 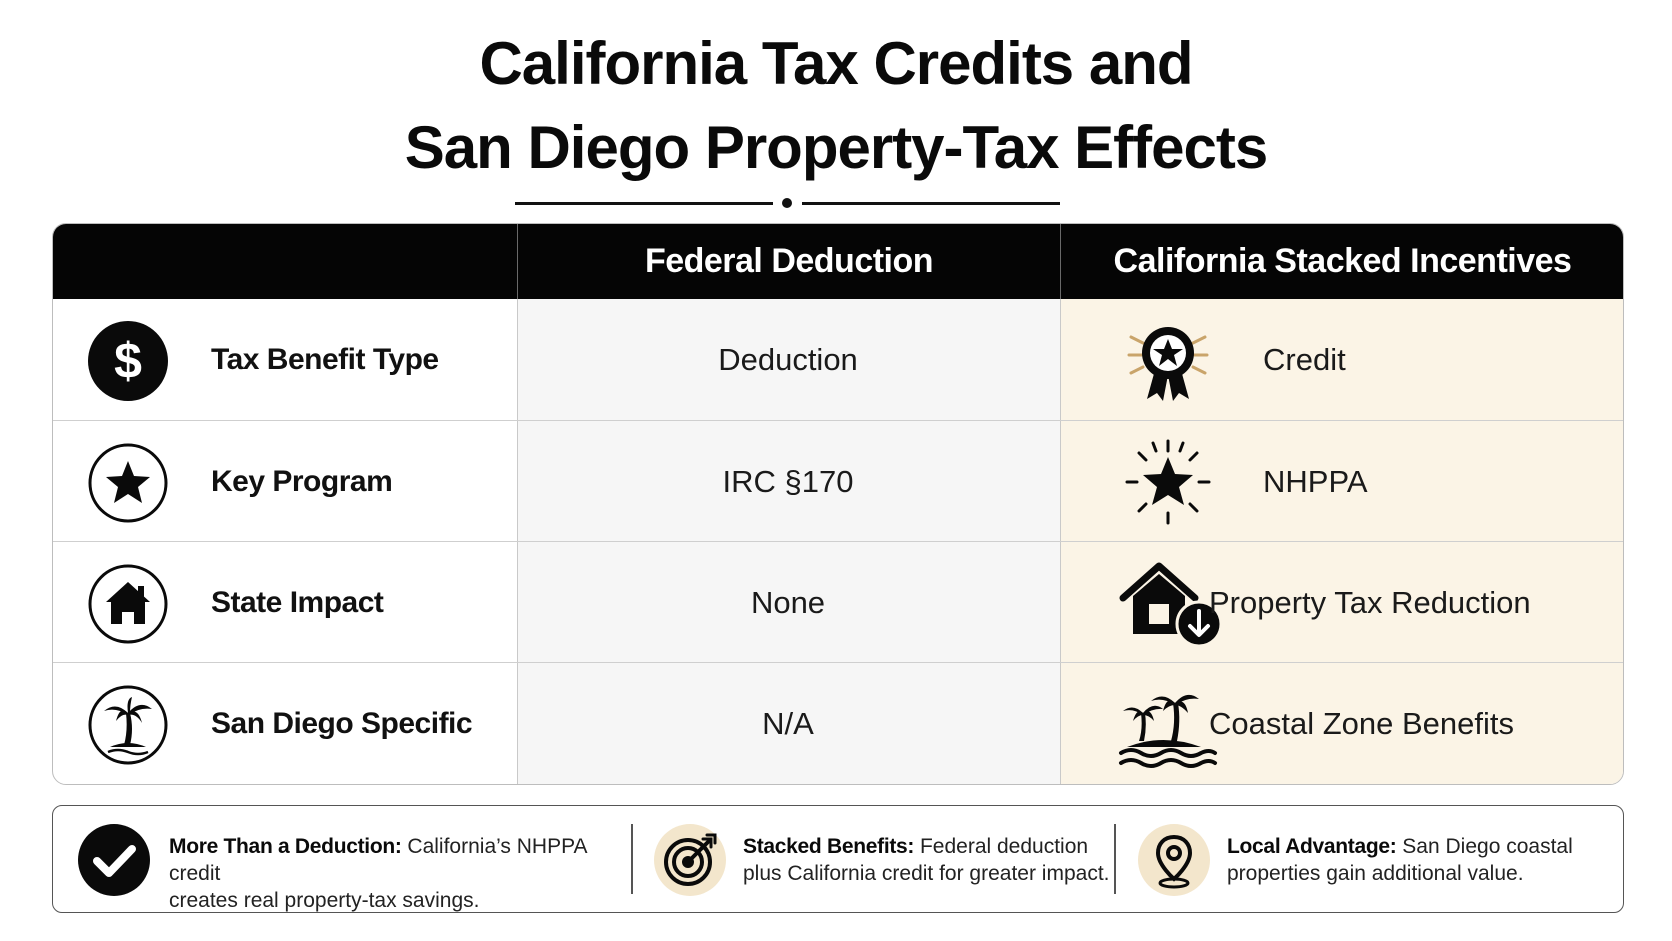 I want to click on house-down-arrow-icon, so click(x=1171, y=605).